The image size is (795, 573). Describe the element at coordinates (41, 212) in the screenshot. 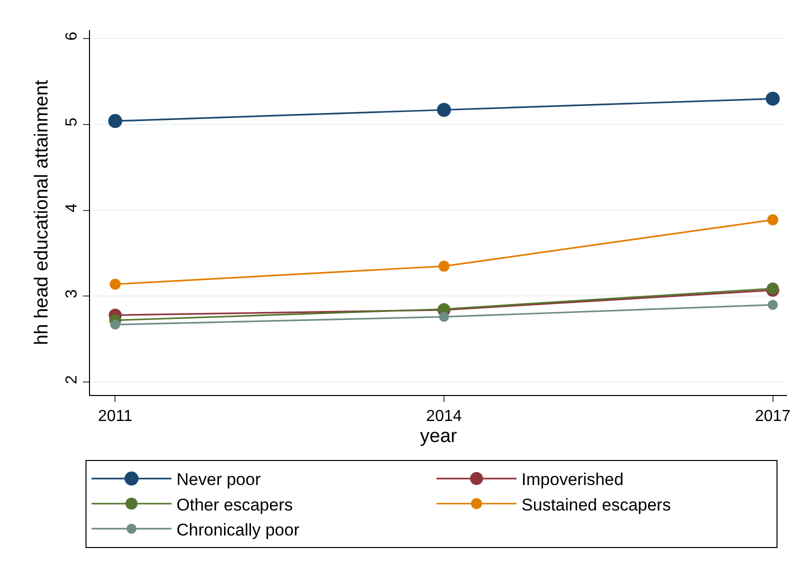

I see `y-axis-title: hh head educational attainment` at that location.